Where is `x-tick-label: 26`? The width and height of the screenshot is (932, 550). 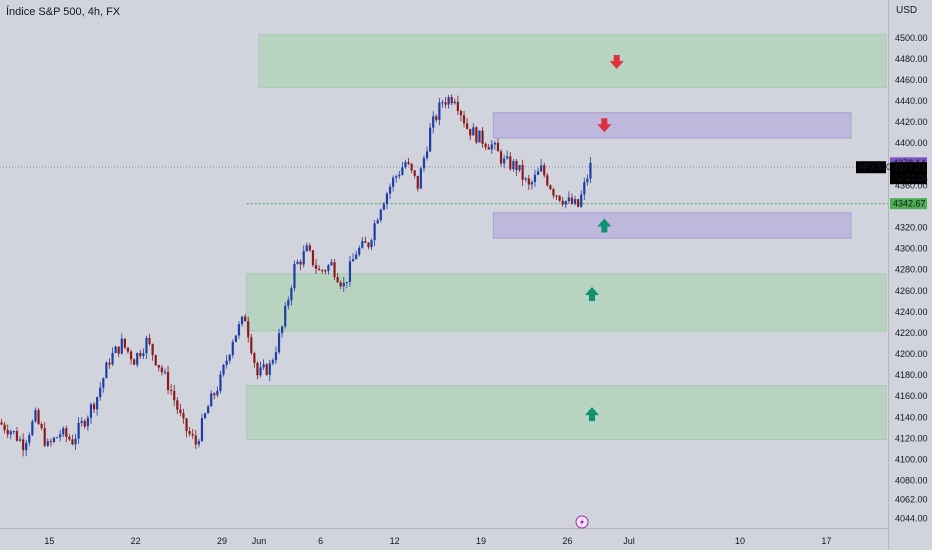
x-tick-label: 26 is located at coordinates (567, 541).